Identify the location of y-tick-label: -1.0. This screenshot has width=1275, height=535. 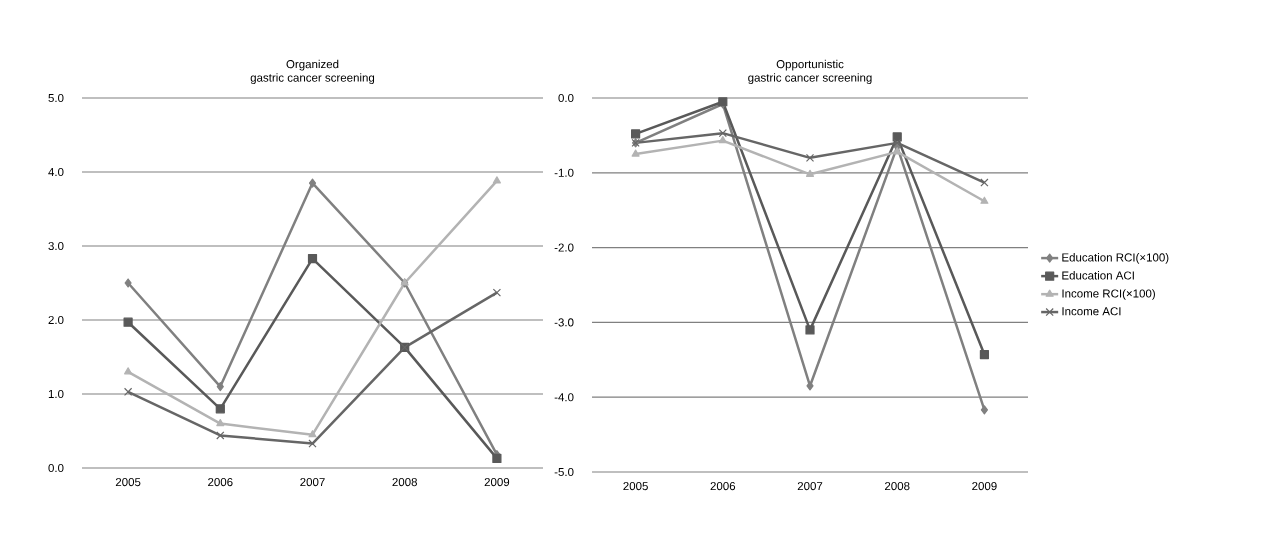
(564, 172).